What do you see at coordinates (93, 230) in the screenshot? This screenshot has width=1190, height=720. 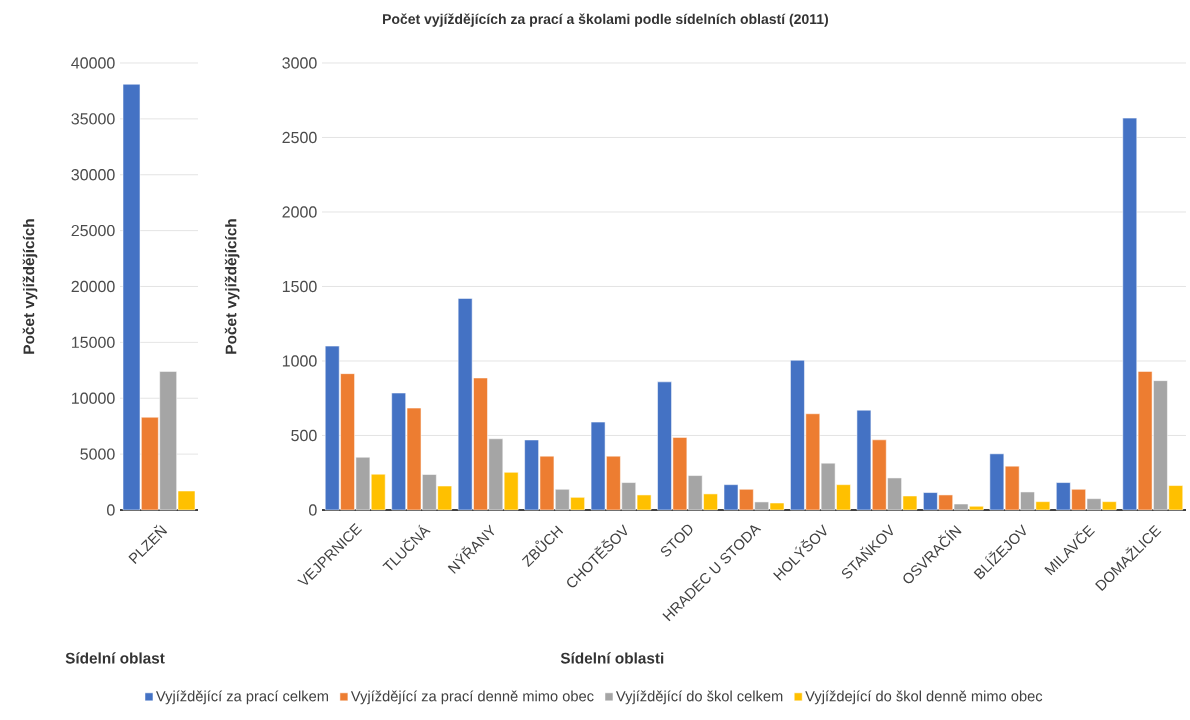 I see `y-tick-label: 25000` at bounding box center [93, 230].